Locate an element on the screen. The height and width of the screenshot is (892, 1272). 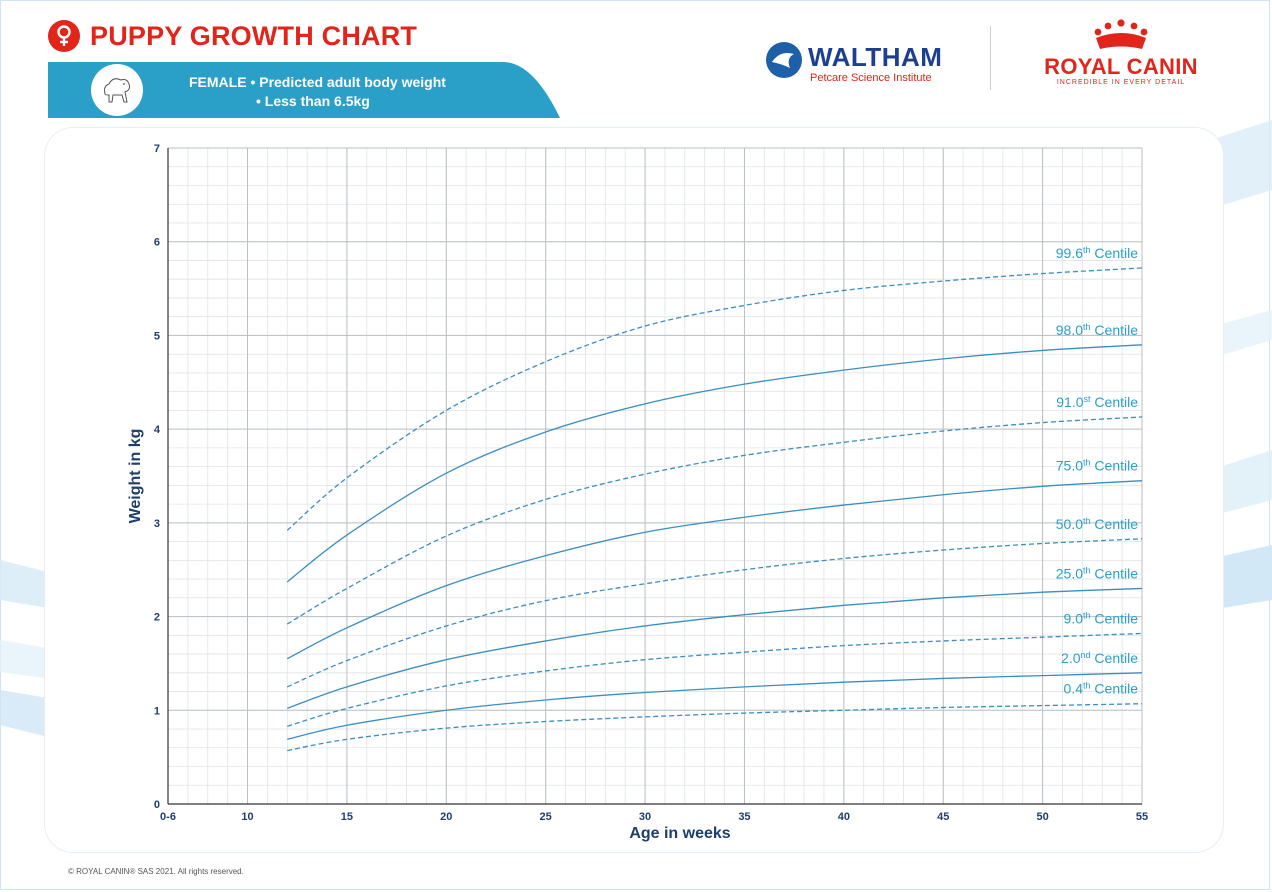
centile-label-75-0: 75.0th Centile is located at coordinates (1097, 466).